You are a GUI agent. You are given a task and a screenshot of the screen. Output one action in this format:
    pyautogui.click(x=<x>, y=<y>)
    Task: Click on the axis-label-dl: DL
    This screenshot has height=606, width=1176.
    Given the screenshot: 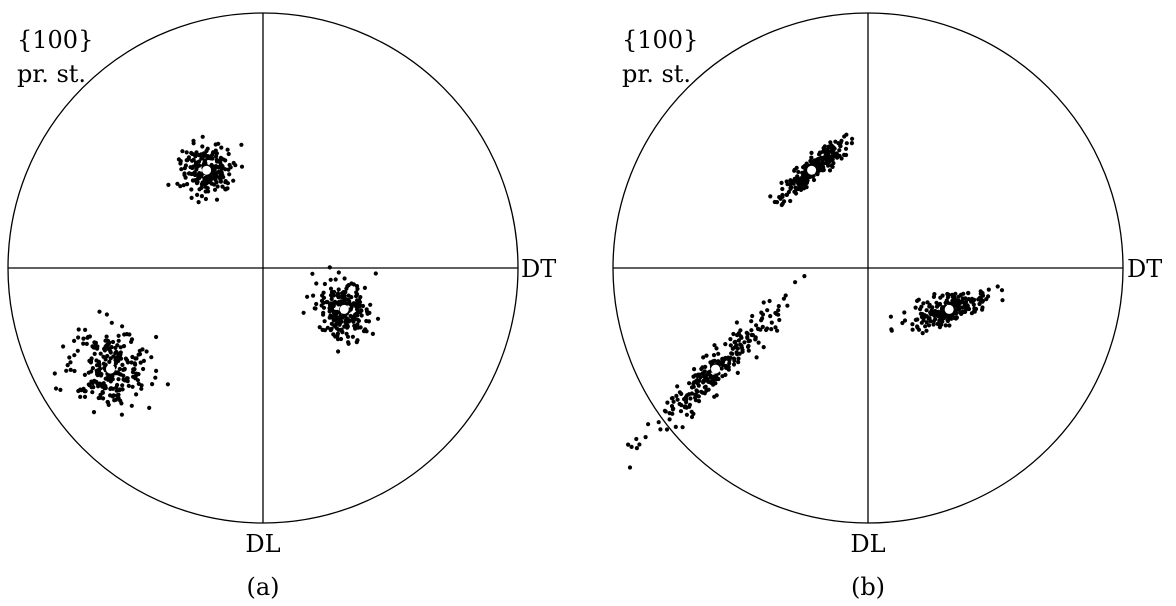 What is the action you would take?
    pyautogui.click(x=262, y=544)
    